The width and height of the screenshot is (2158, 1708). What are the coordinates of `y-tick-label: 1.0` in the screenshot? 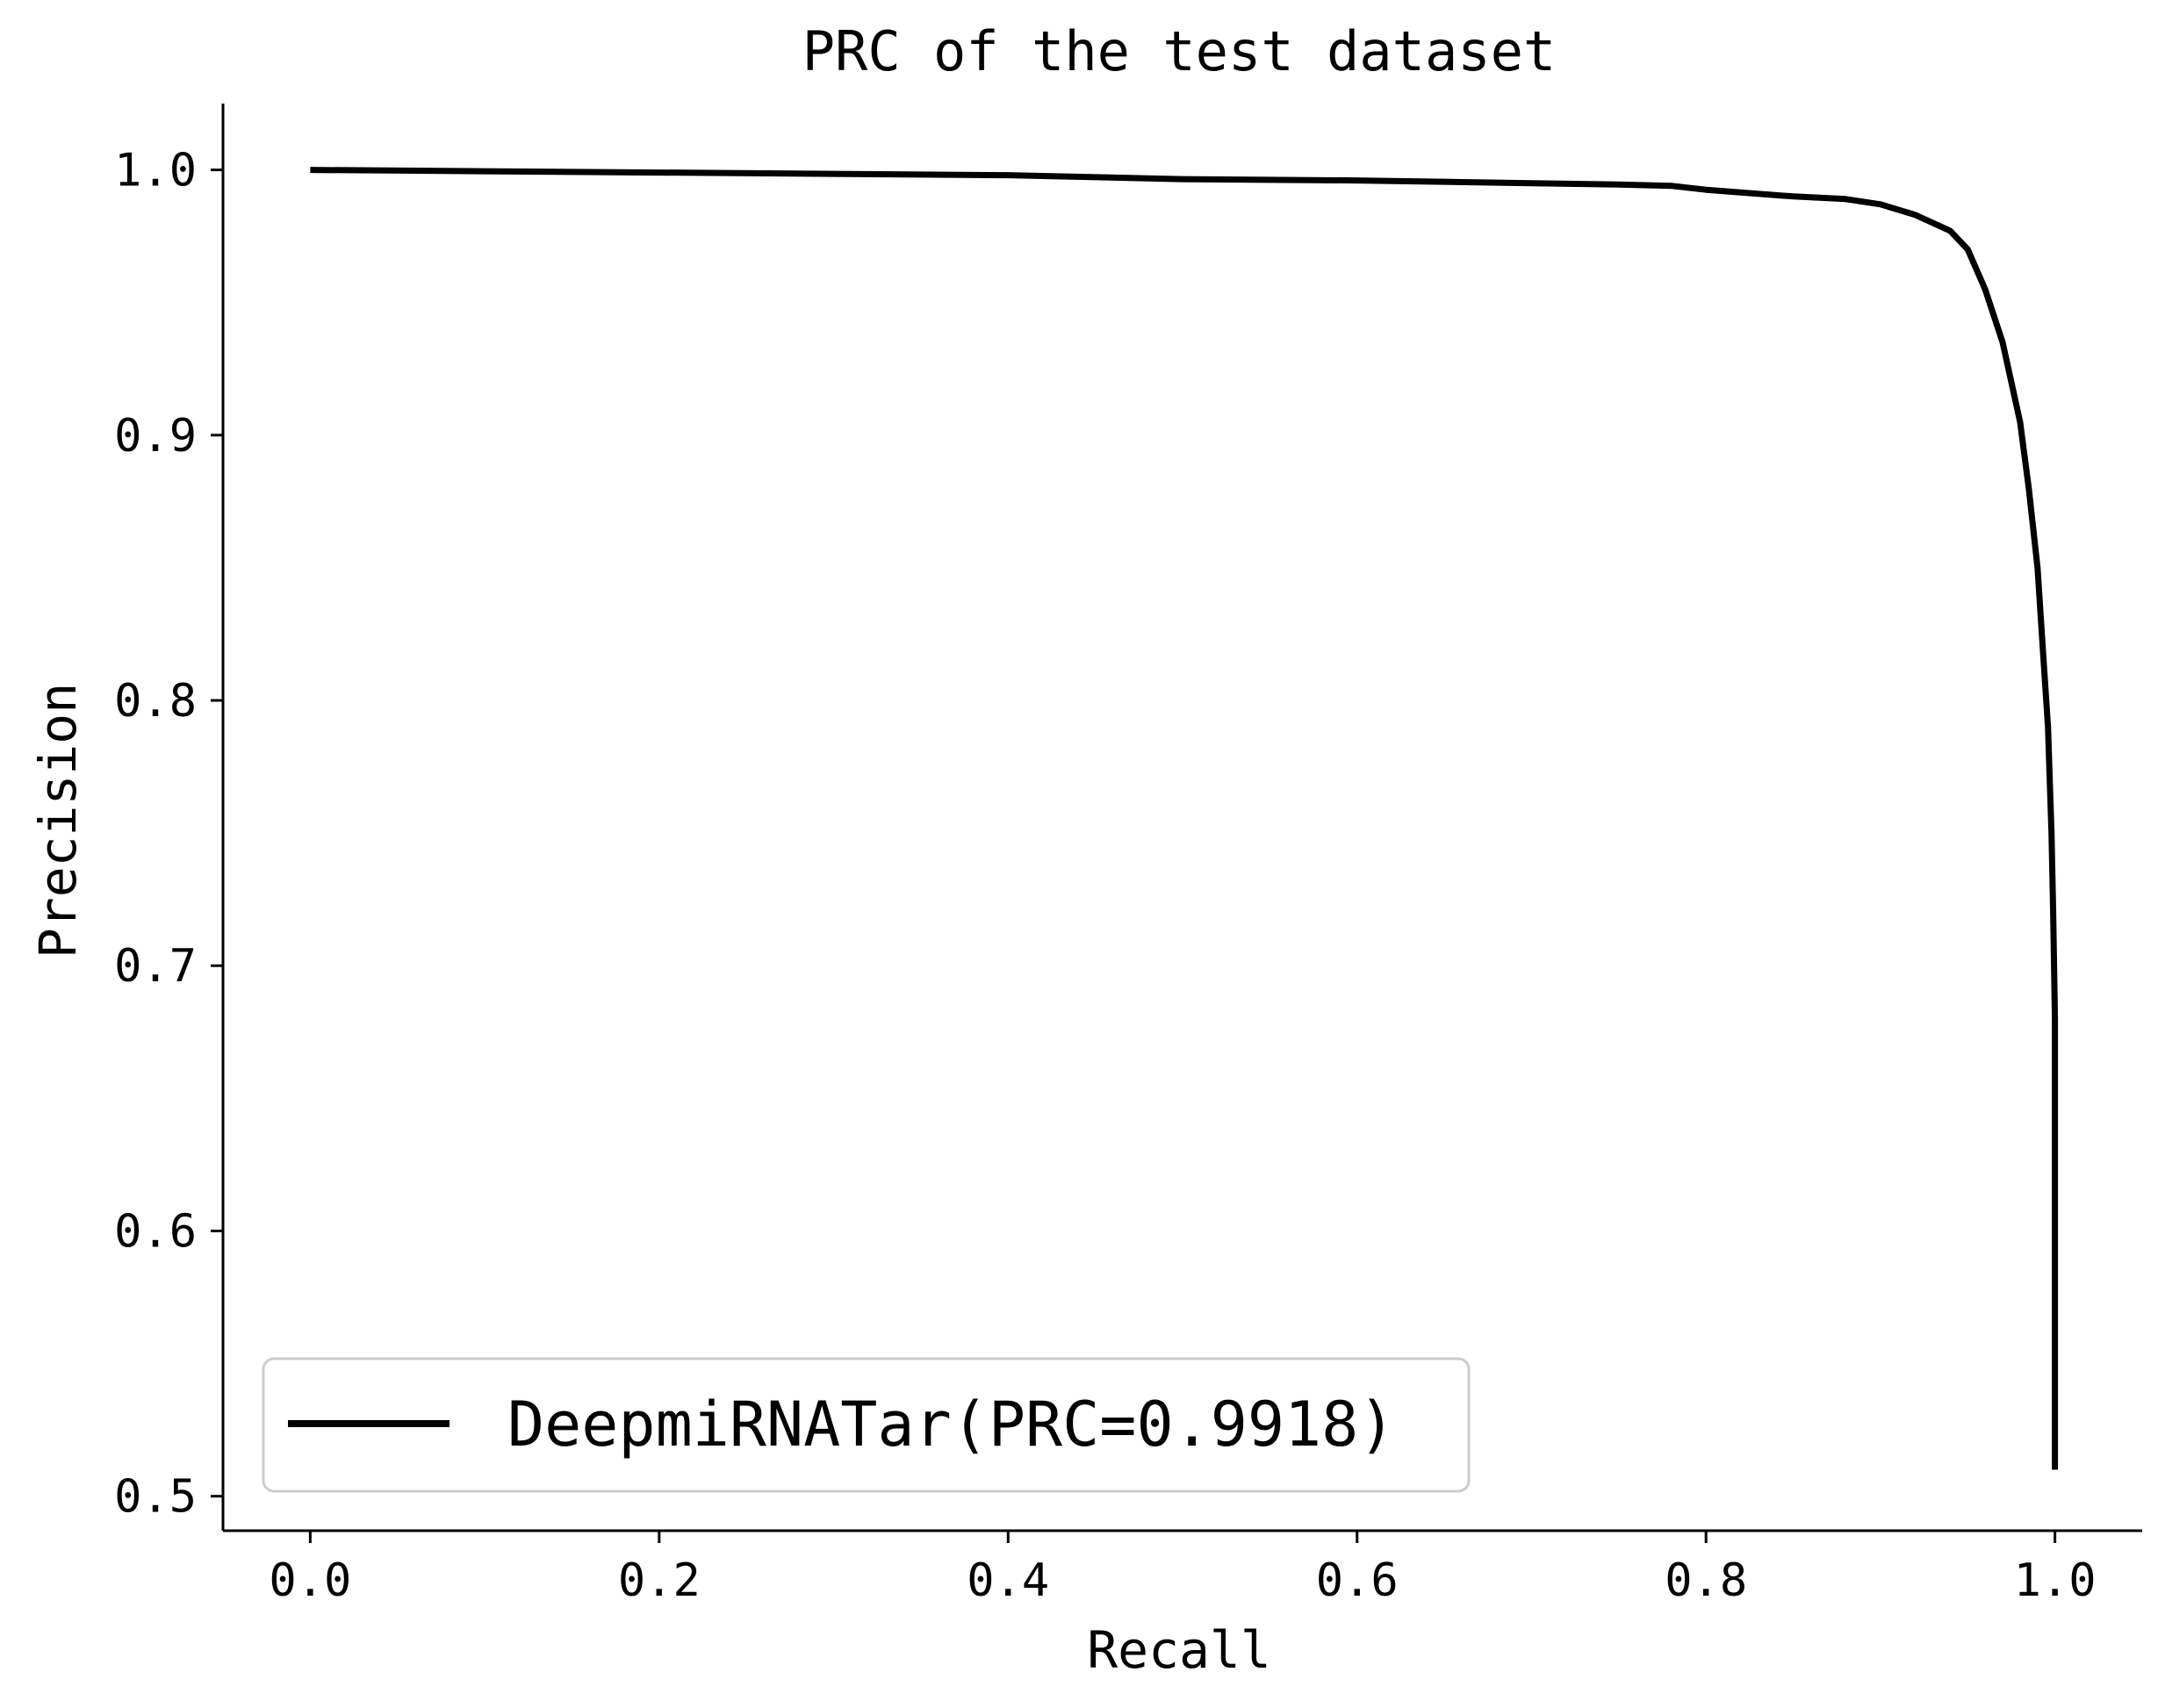 It's located at (155, 171).